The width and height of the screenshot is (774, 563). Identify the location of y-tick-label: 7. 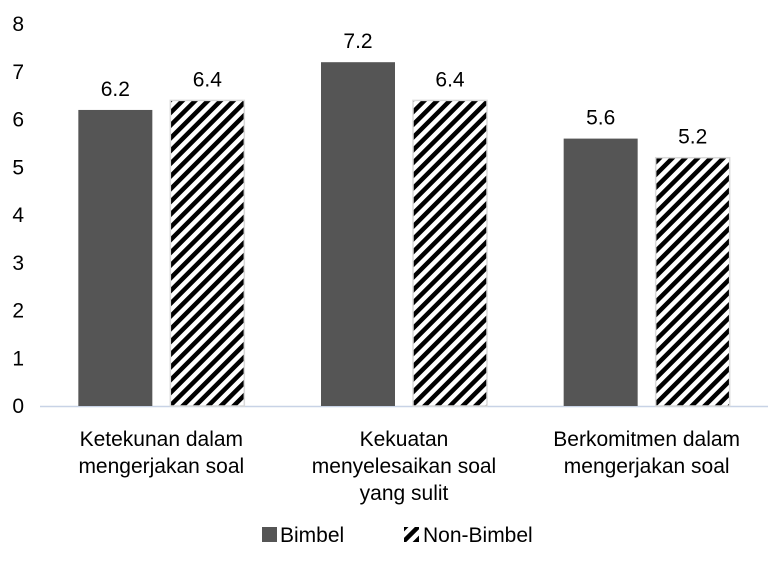
(18, 72).